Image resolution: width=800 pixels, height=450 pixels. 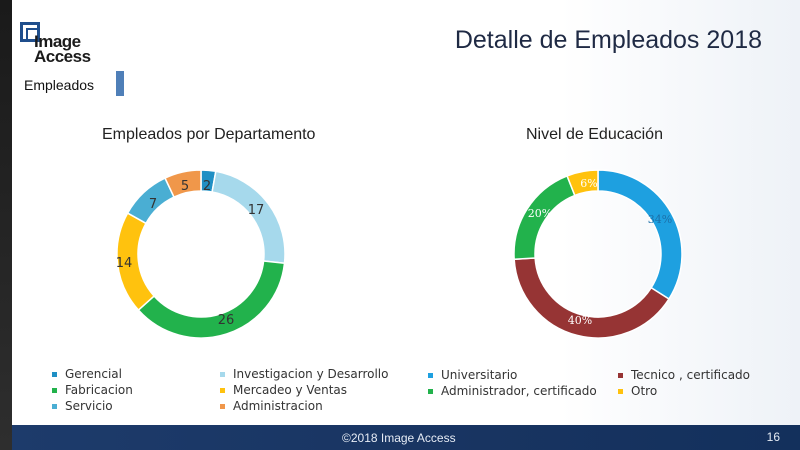 I want to click on footer-bar: ©2018 Image Access 16, so click(x=406, y=437).